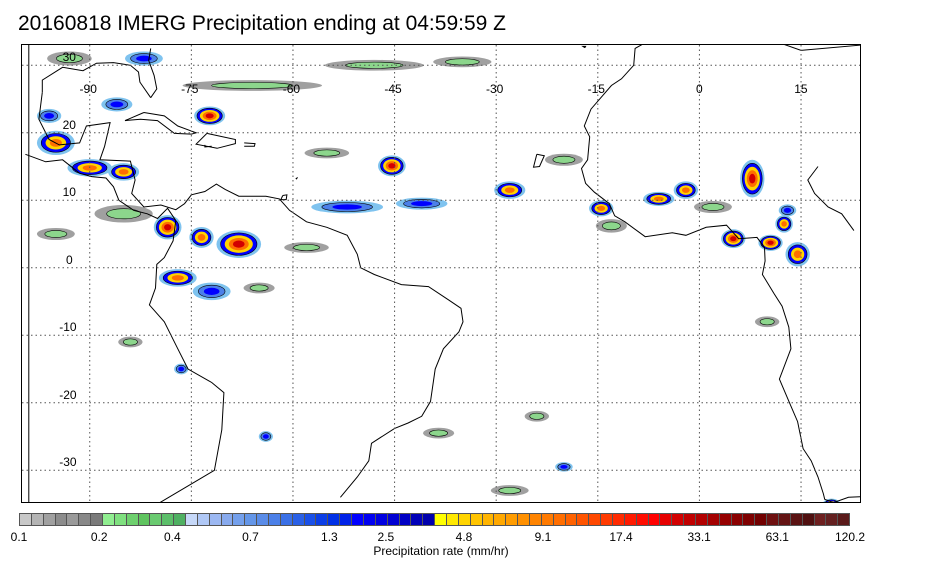  I want to click on lon-tick-label: 15, so click(801, 89).